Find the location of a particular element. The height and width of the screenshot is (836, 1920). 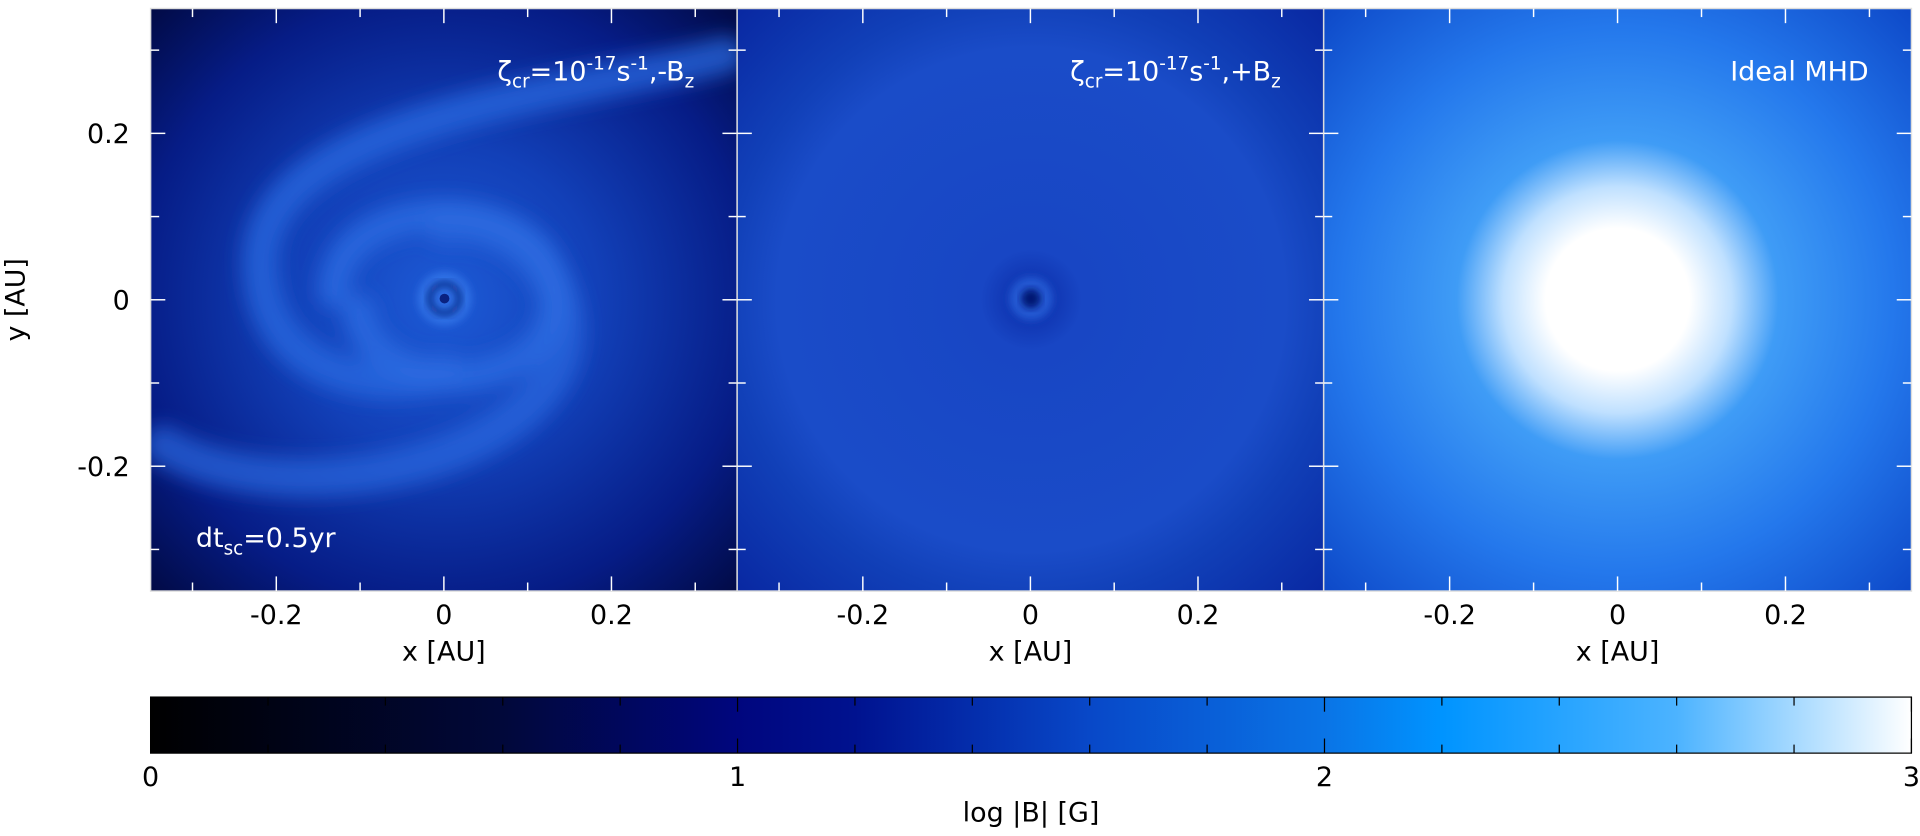

colorbar-label: log |B| [G] is located at coordinates (1031, 812).